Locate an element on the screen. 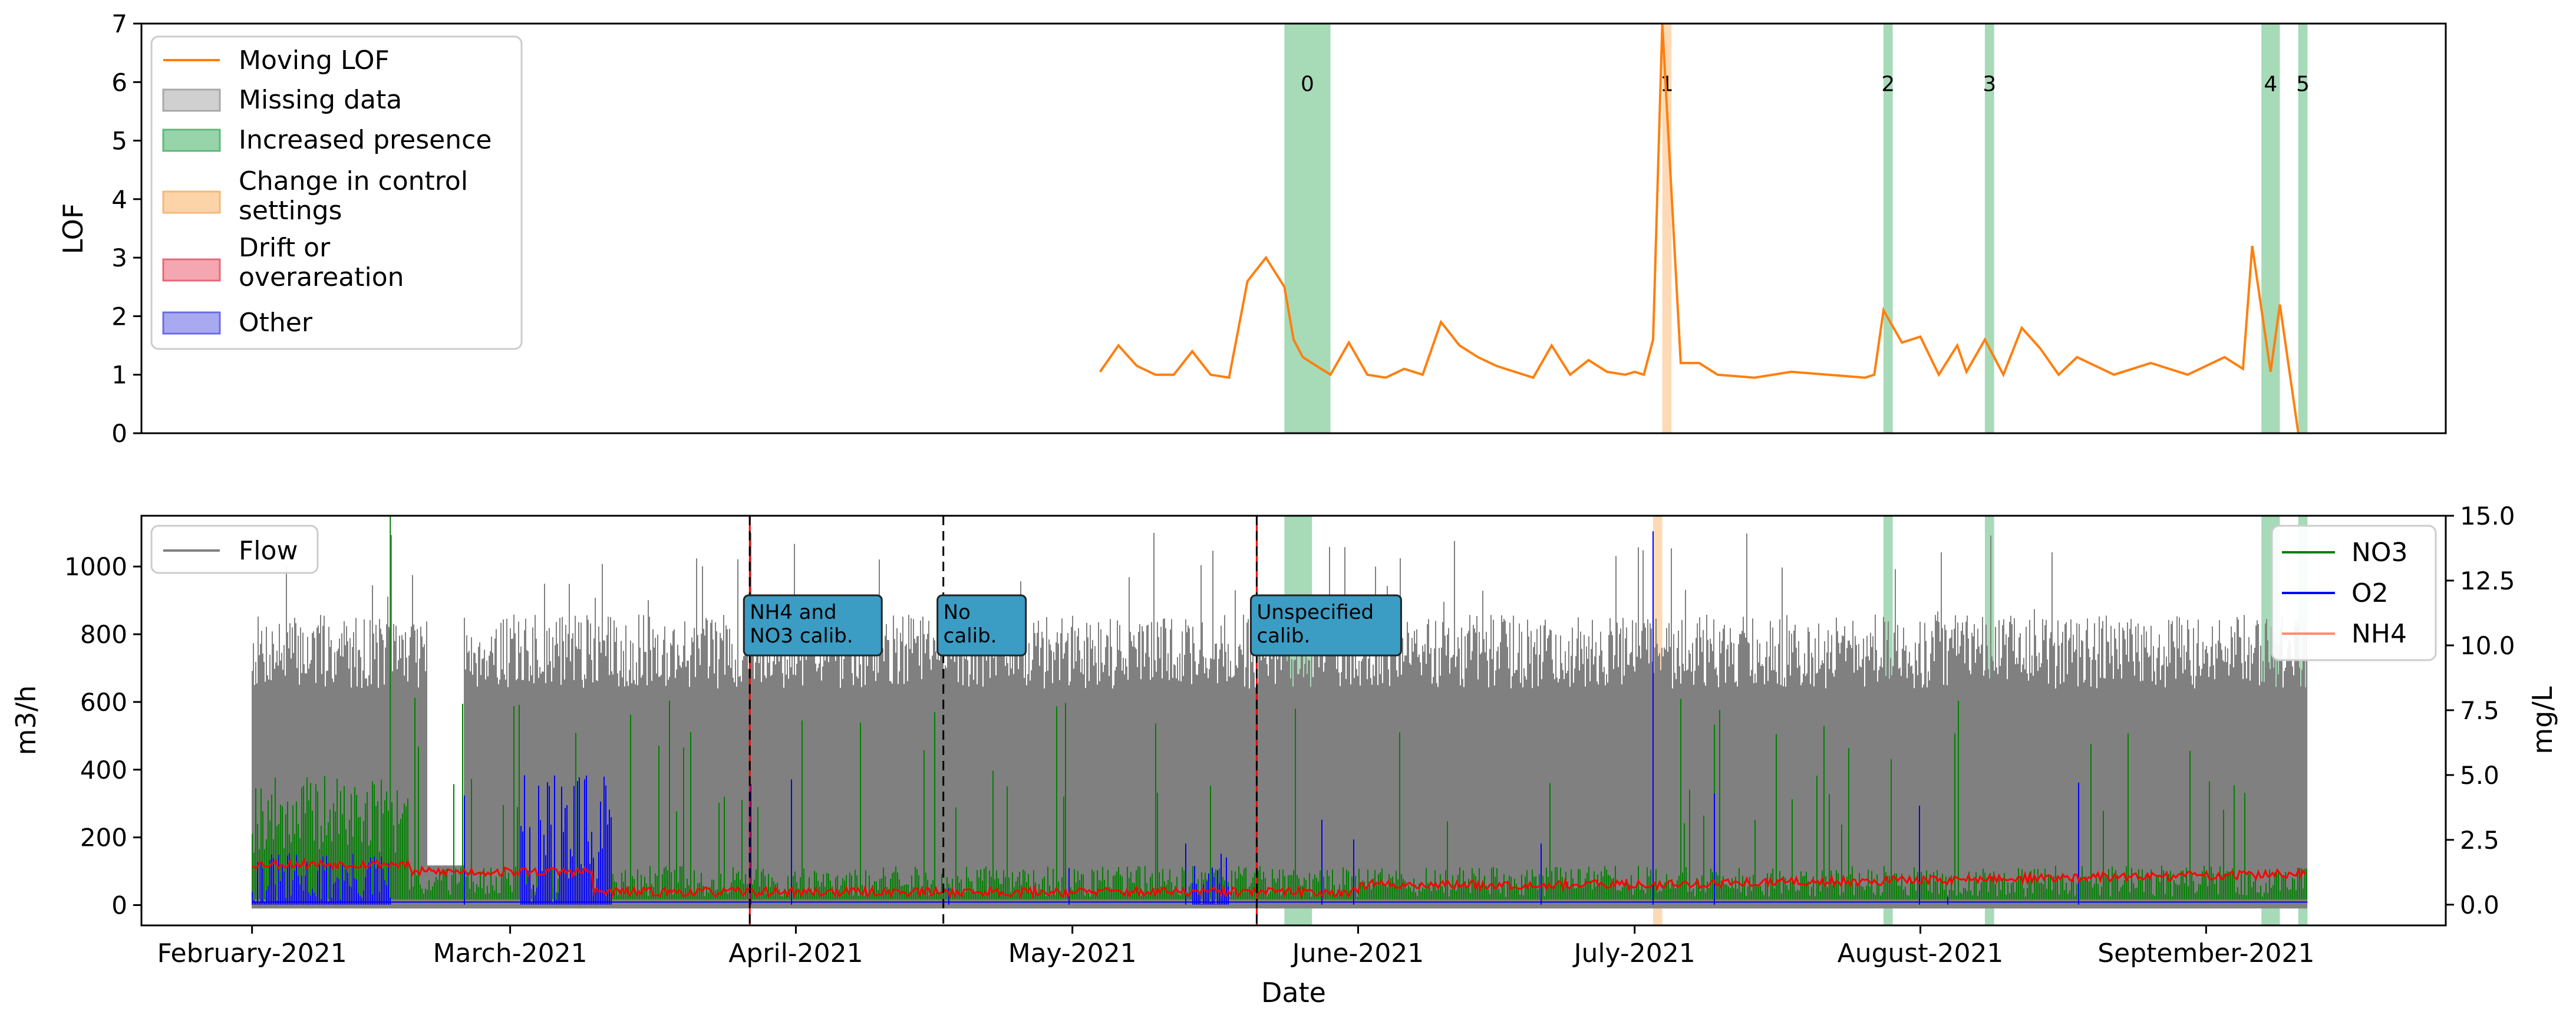  bottom-ytick-label-800: 800 is located at coordinates (104, 635).